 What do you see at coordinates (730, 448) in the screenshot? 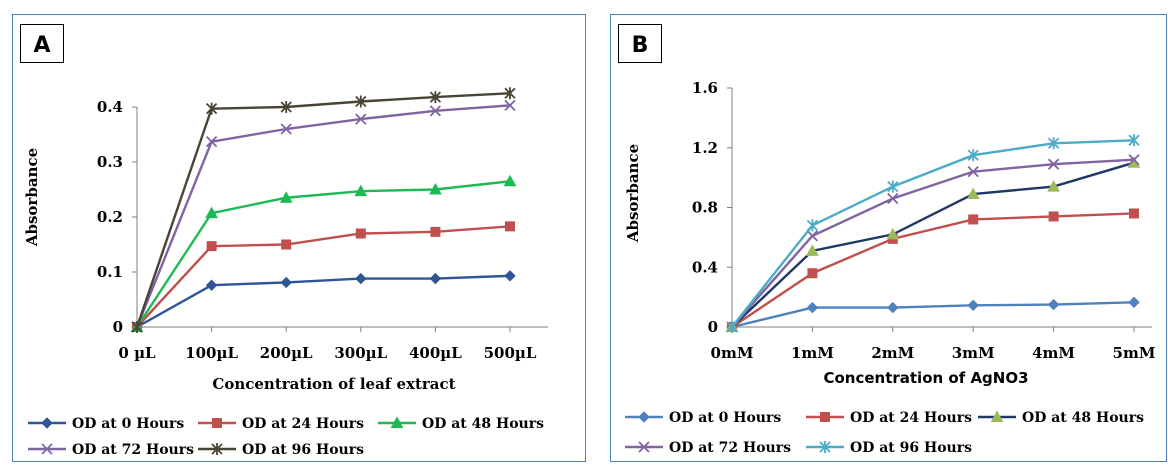
I see `legend-label: OD at 72 Hours` at bounding box center [730, 448].